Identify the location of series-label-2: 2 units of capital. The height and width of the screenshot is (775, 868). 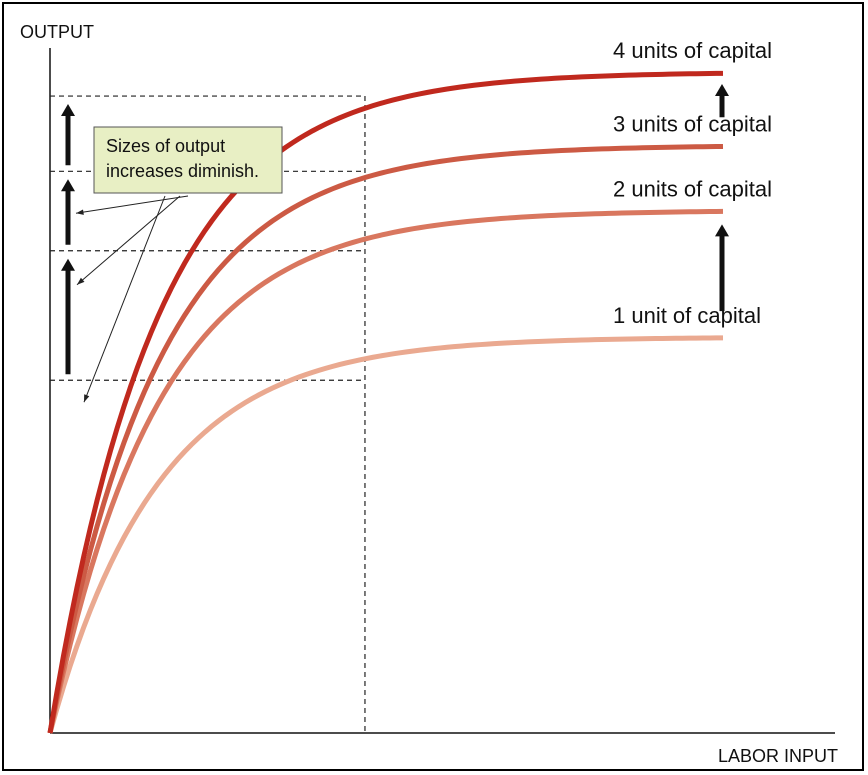
(692, 188).